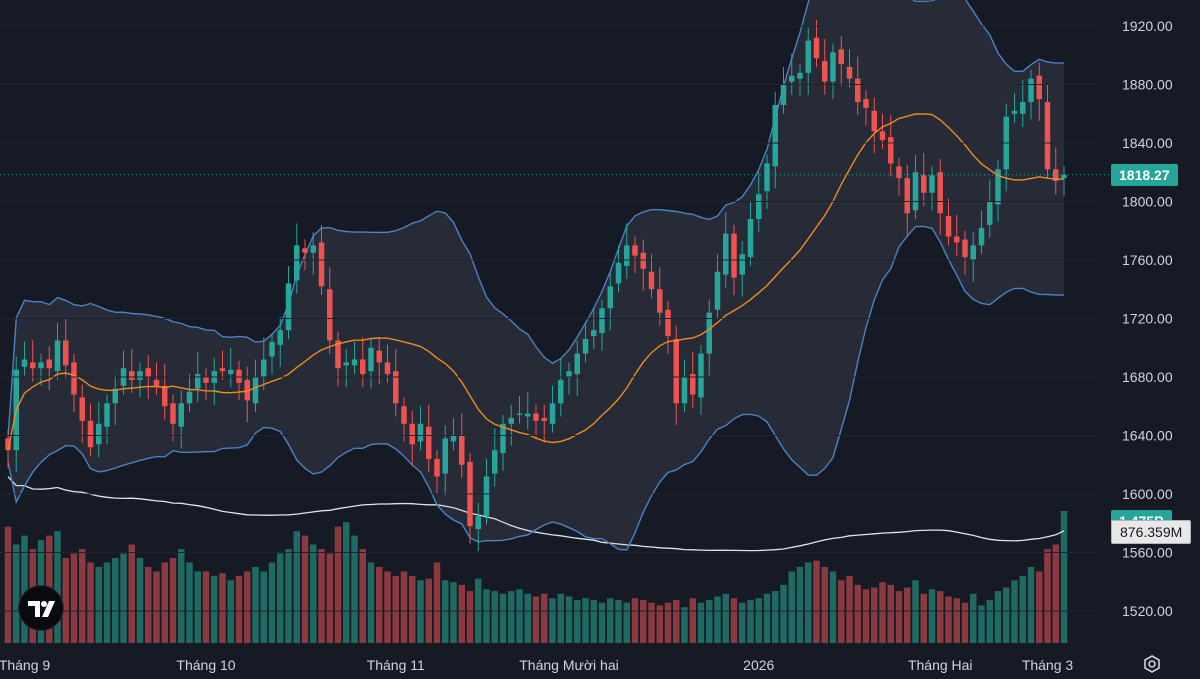 This screenshot has height=679, width=1200. I want to click on chart-settings-icon, so click(1152, 664).